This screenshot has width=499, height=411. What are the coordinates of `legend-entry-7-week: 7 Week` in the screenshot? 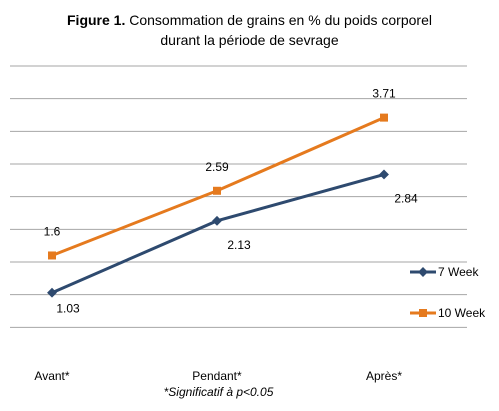 It's located at (458, 272).